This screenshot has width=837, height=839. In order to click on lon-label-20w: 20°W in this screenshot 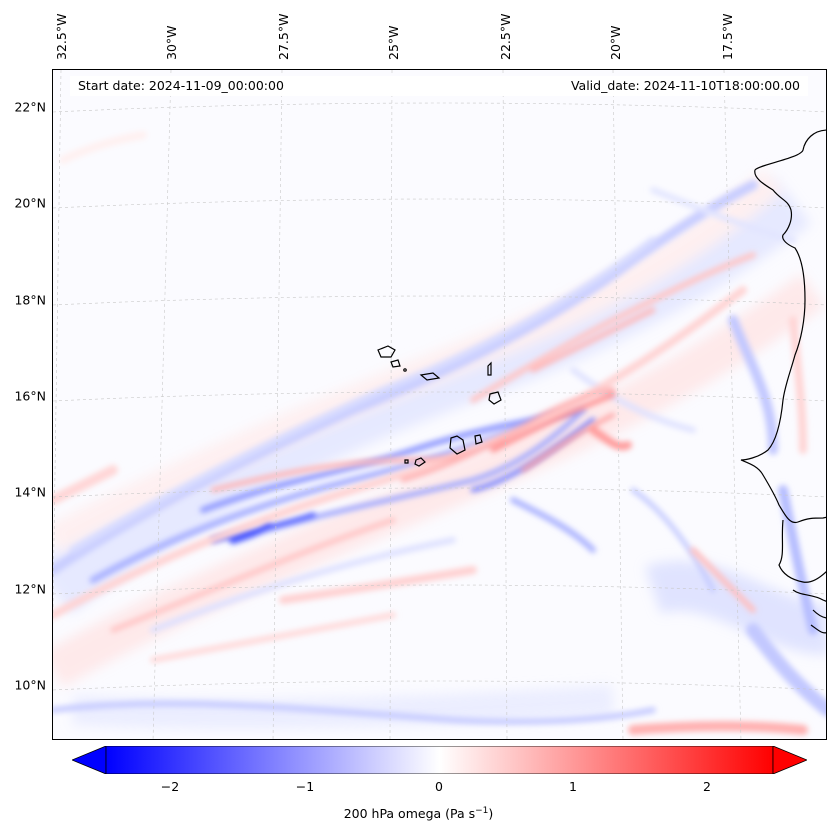, I will do `click(615, 42)`.